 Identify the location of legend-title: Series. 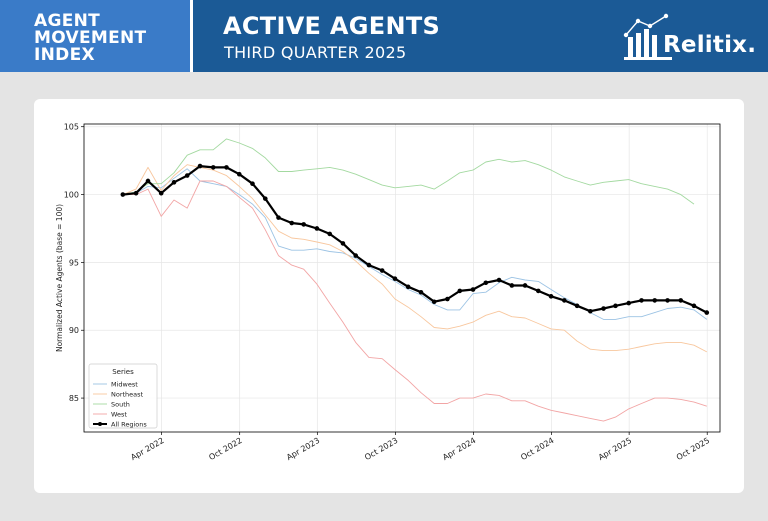
(123, 372).